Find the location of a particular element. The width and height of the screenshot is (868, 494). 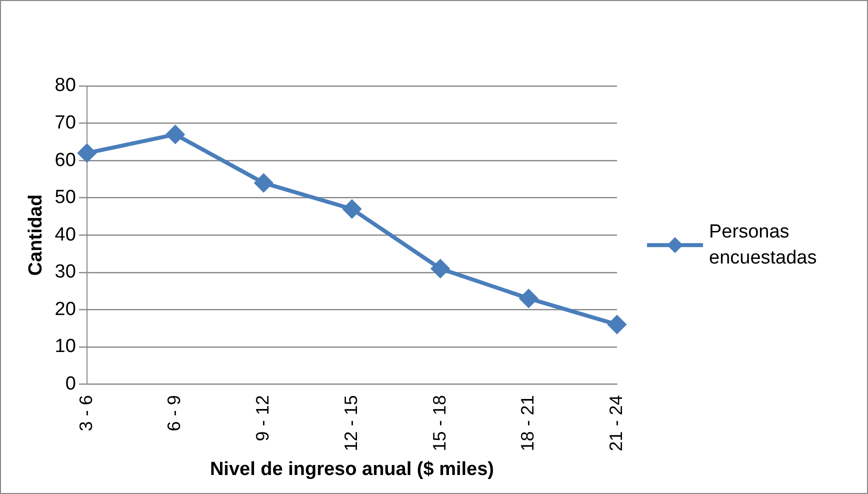

y-axis-title: Cantidad is located at coordinates (36, 235).